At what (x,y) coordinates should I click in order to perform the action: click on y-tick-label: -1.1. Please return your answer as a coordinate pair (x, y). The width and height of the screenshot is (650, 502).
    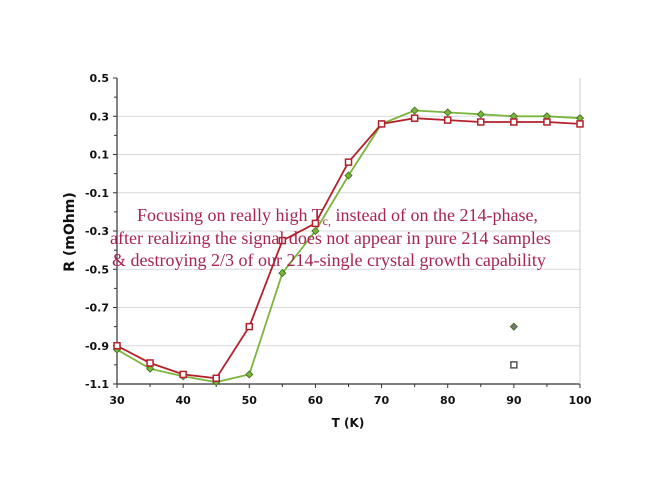
    Looking at the image, I should click on (97, 384).